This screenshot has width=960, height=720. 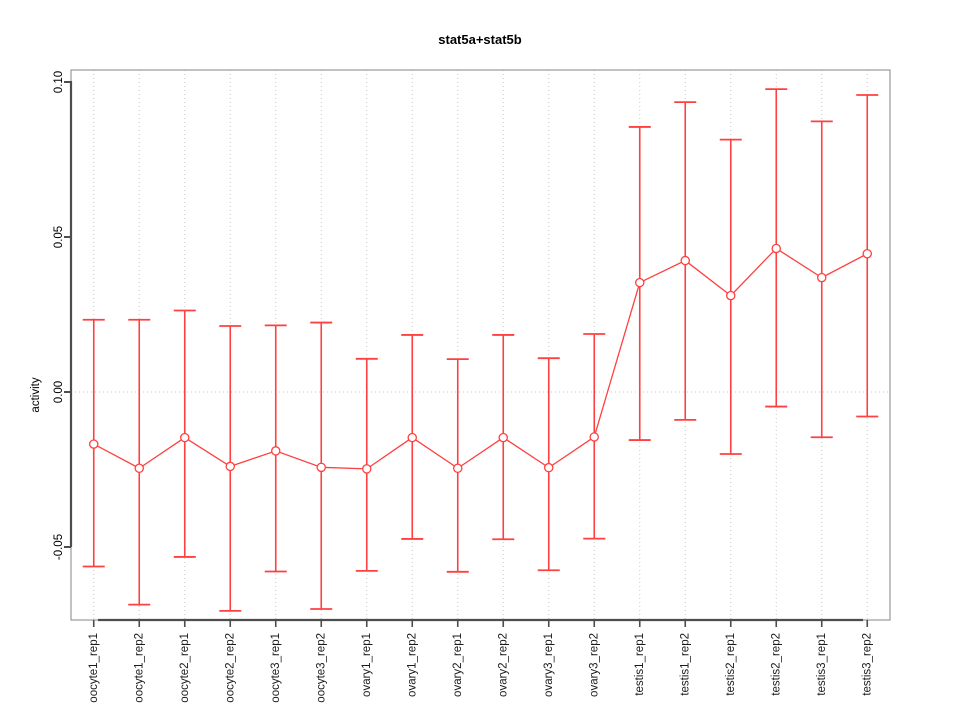 I want to click on x-axis-tick-label: testis3_rep1, so click(x=822, y=664).